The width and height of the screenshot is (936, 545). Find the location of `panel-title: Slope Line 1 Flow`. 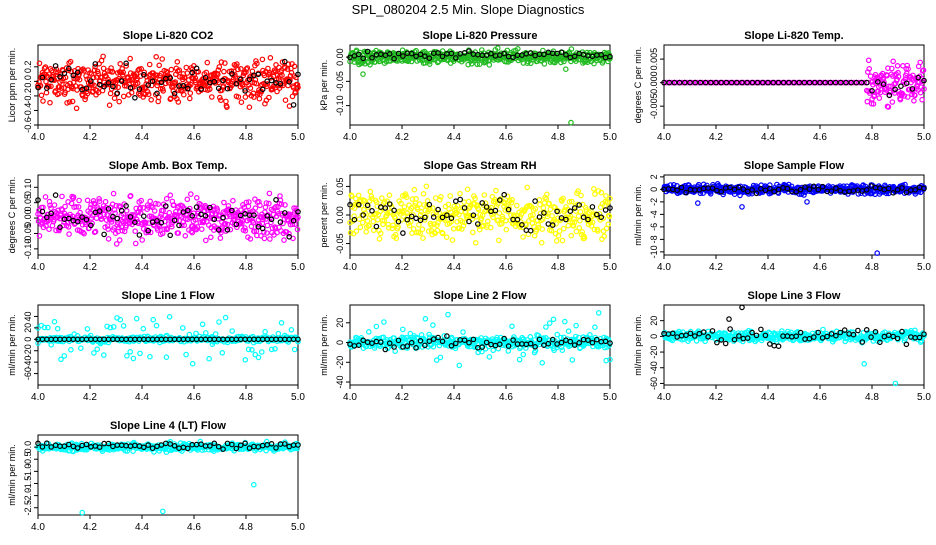

panel-title: Slope Line 1 Flow is located at coordinates (168, 296).